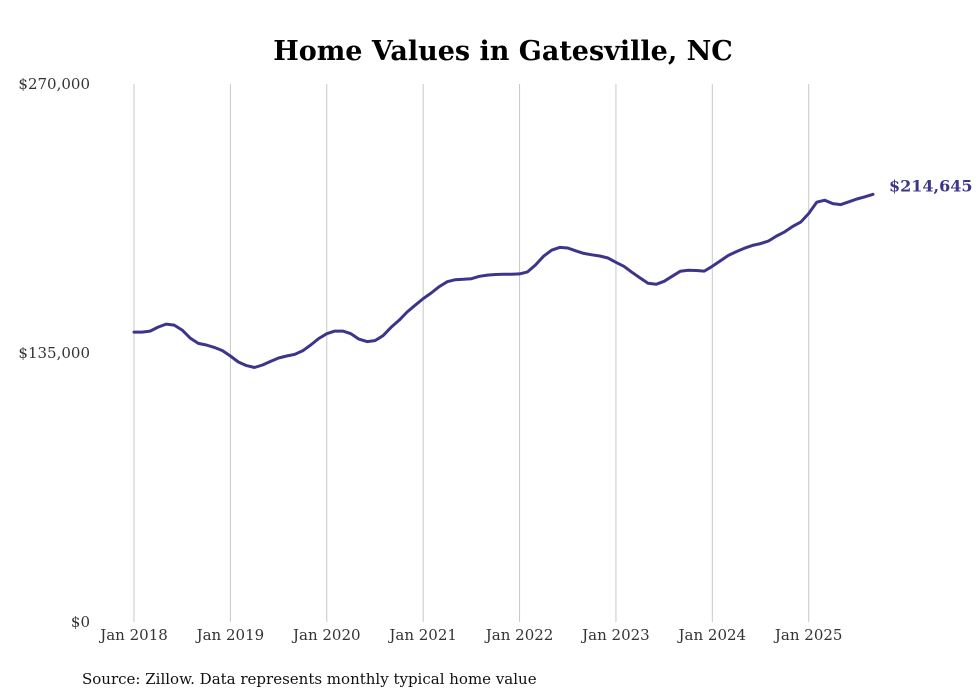 This screenshot has height=699, width=980. I want to click on x-tick-label-7: Jan 2025, so click(808, 635).